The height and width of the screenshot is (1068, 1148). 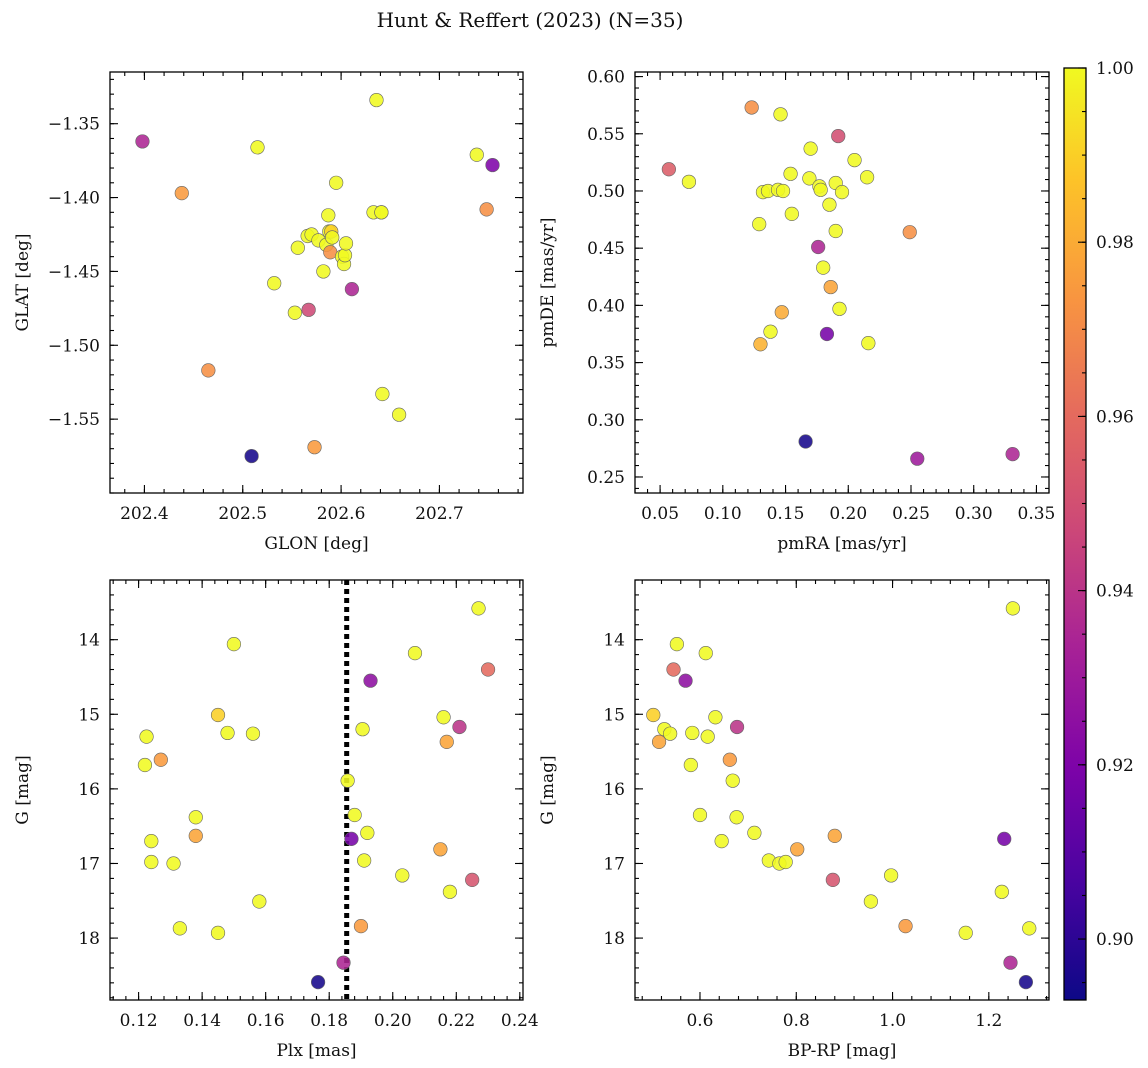 I want to click on x-tick-label: 0.12, so click(x=139, y=1021).